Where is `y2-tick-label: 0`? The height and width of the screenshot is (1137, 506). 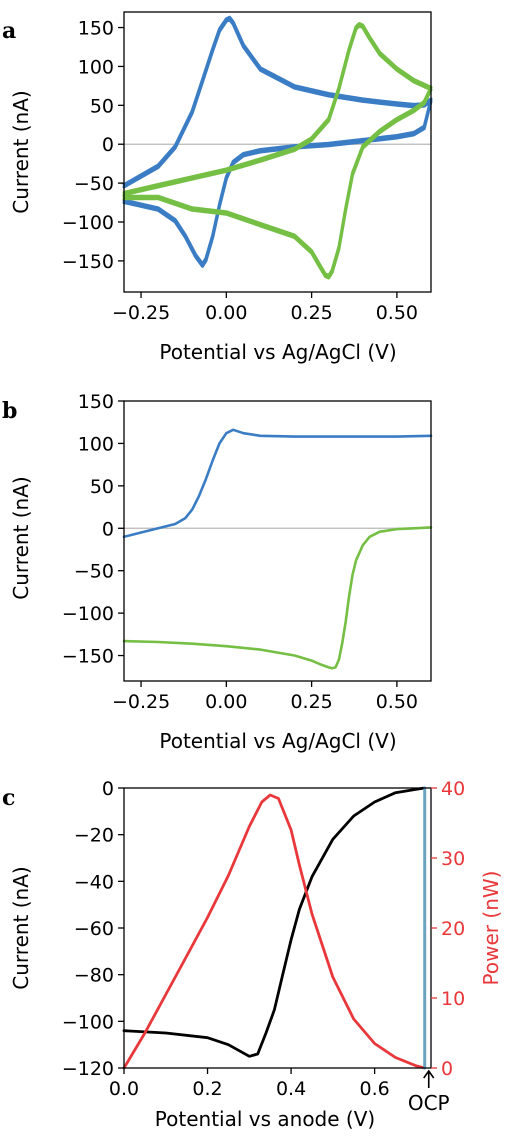 y2-tick-label: 0 is located at coordinates (447, 1069).